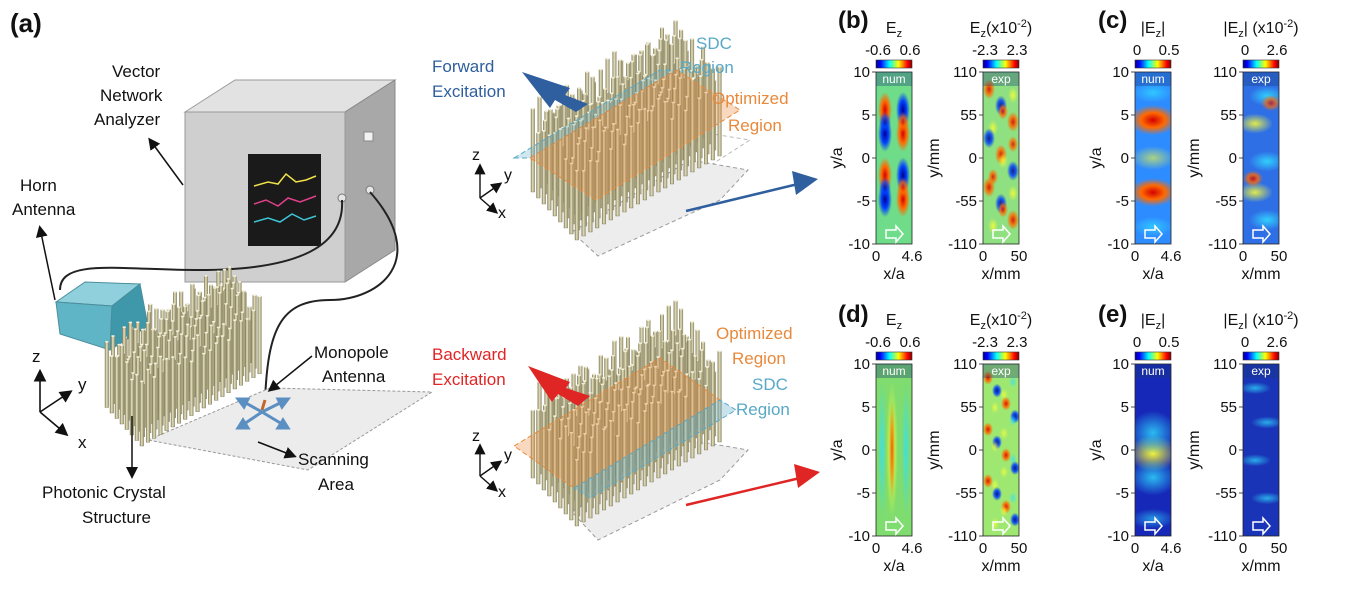  Describe the element at coordinates (1022, 316) in the screenshot. I see `map-title-exp: -2` at that location.